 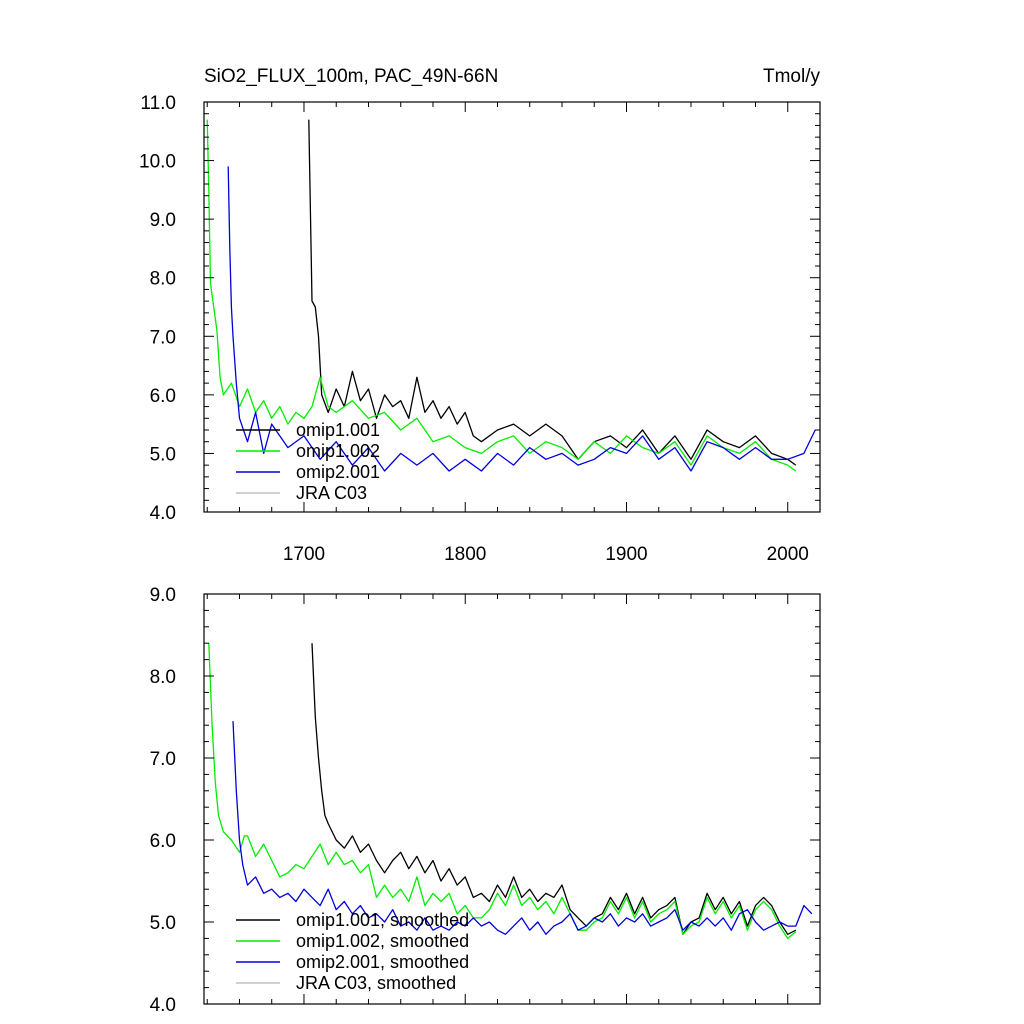 I want to click on x-tick-label: 1800, so click(x=465, y=554).